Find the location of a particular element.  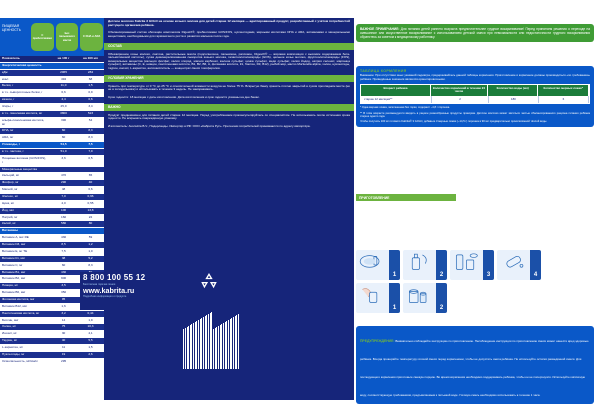

nutrition-cell: Энергетическая ценность is located at coordinates (22, 64).